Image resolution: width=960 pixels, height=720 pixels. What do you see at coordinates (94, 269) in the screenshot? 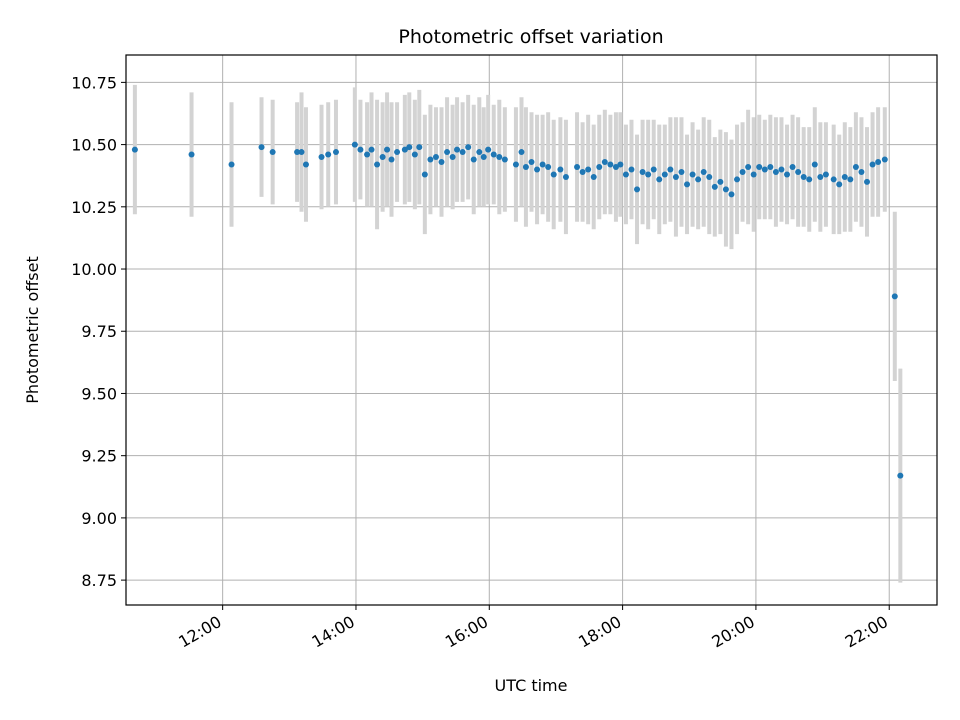
I see `y-tick-label: 10.00` at bounding box center [94, 269].